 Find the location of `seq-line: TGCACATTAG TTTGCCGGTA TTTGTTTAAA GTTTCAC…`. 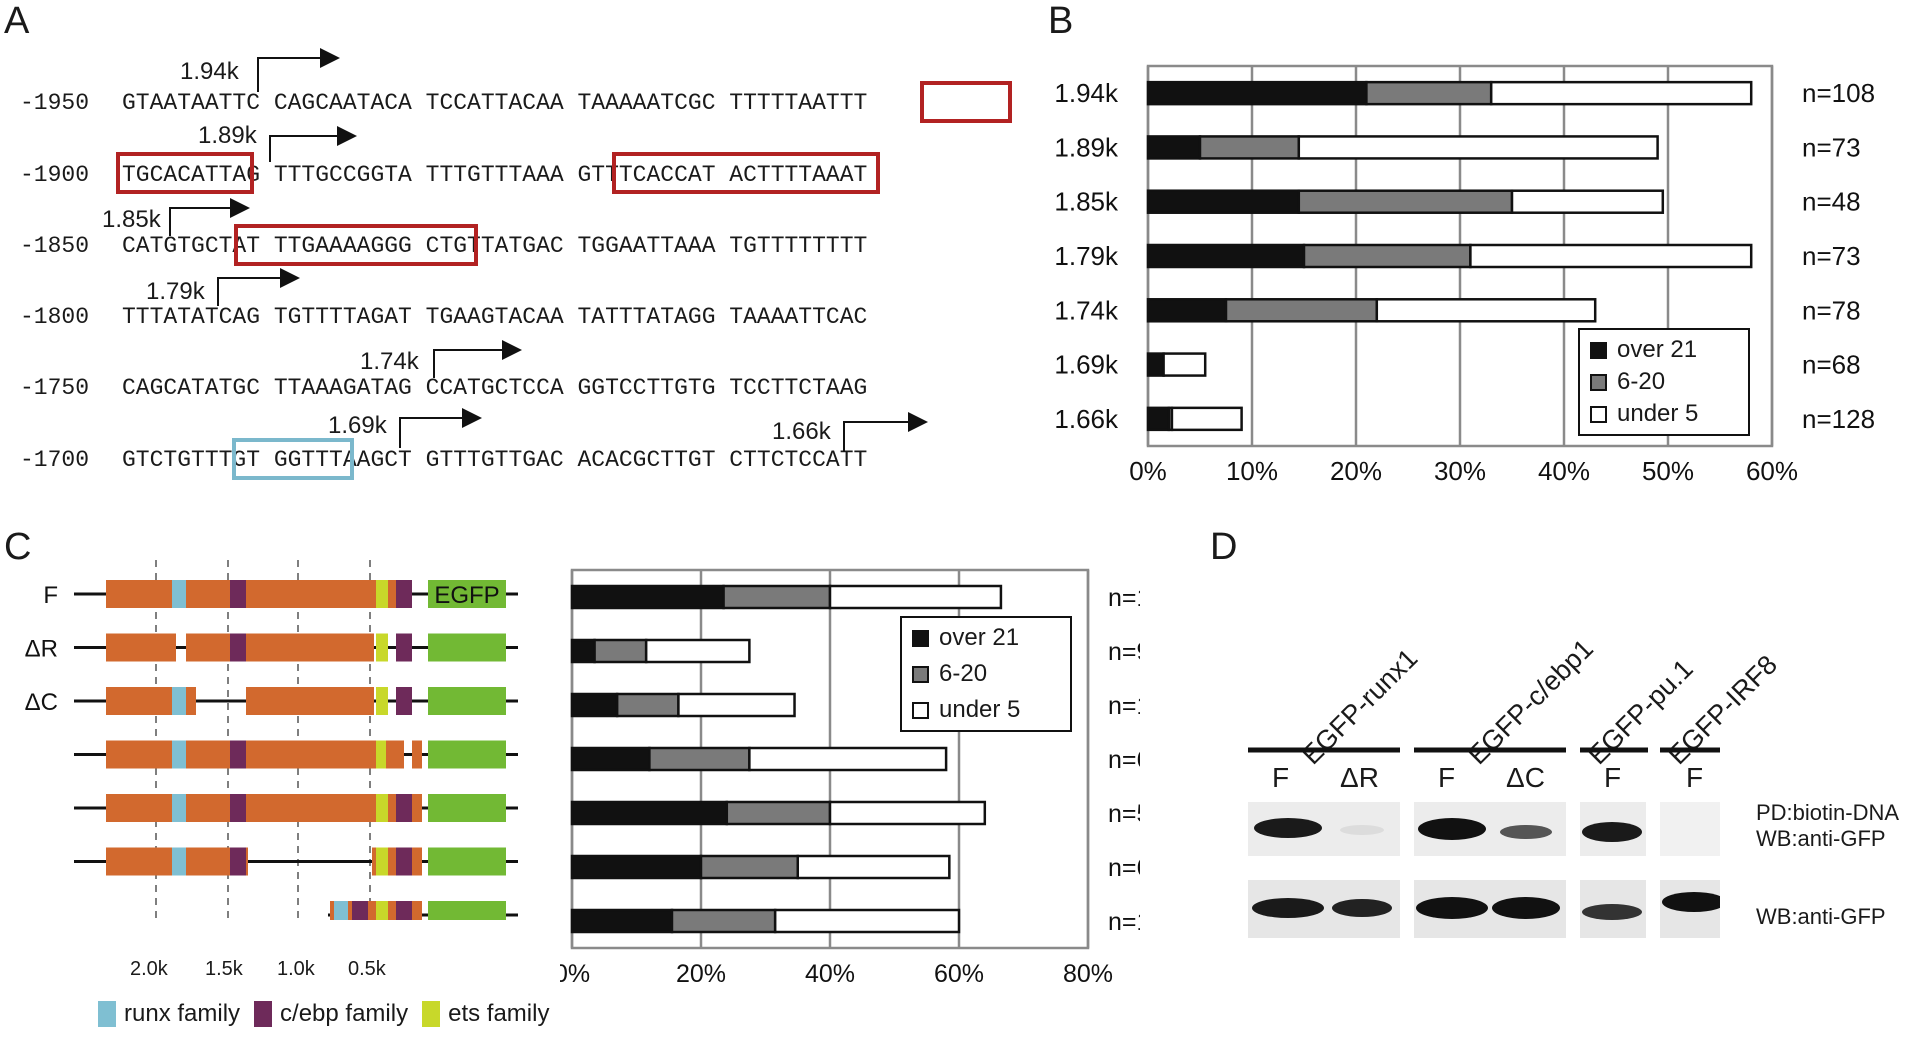

seq-line: TGCACATTAG TTTGCCGGTA TTTGTTTAAA GTTTCAC… is located at coordinates (495, 175).